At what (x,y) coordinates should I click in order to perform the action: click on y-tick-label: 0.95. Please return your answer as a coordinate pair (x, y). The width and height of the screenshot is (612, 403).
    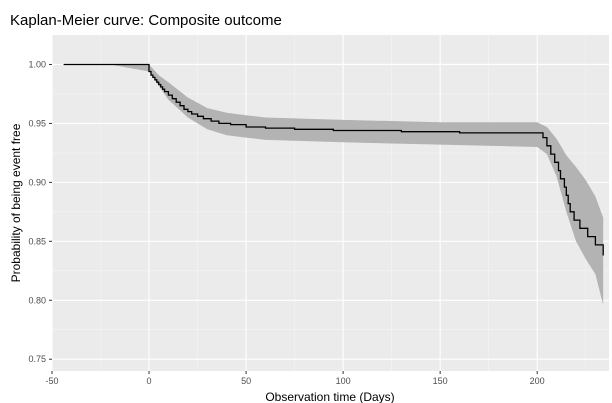
    Looking at the image, I should click on (37, 123).